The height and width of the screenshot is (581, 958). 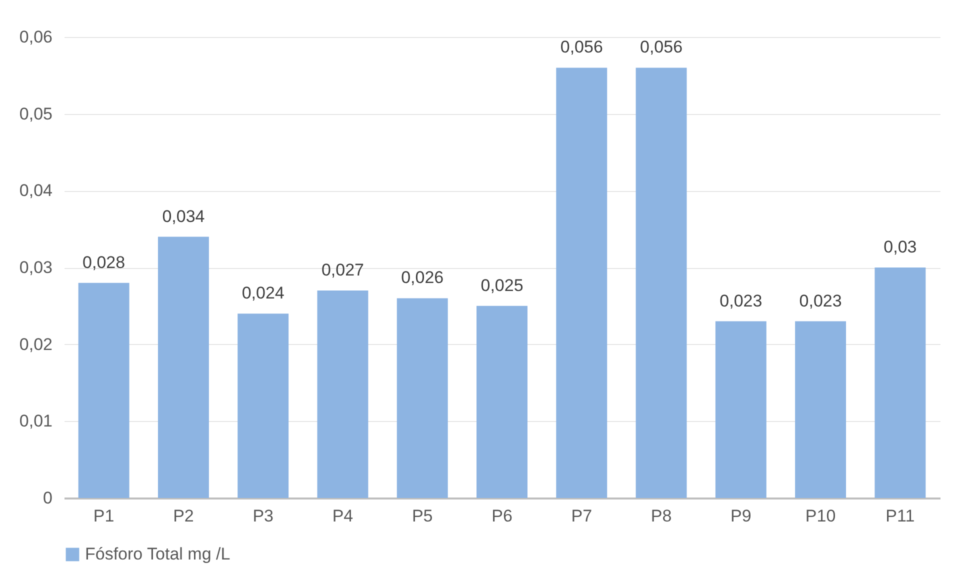 I want to click on data-label: 0,024, so click(x=263, y=293).